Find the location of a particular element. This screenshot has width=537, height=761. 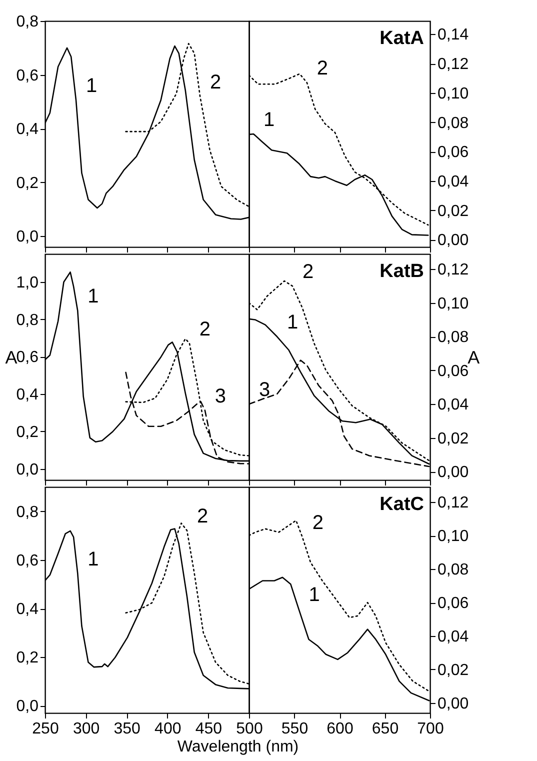

x-tick-label: 550 is located at coordinates (294, 729).